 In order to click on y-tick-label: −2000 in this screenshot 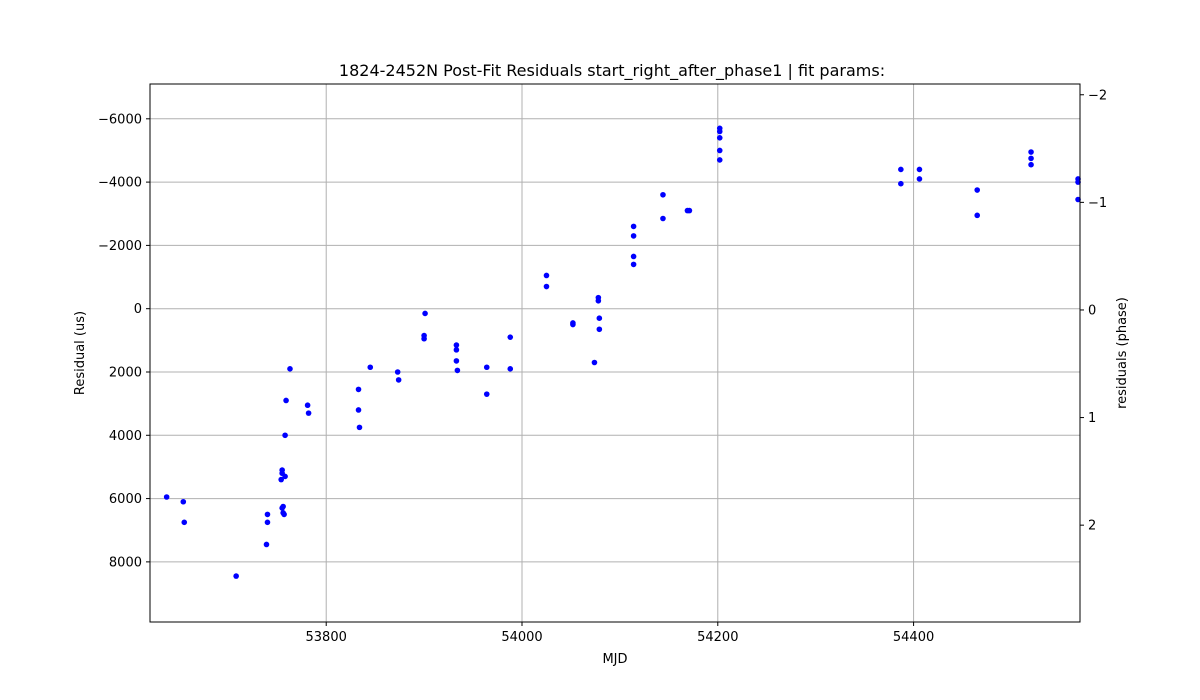, I will do `click(120, 246)`.